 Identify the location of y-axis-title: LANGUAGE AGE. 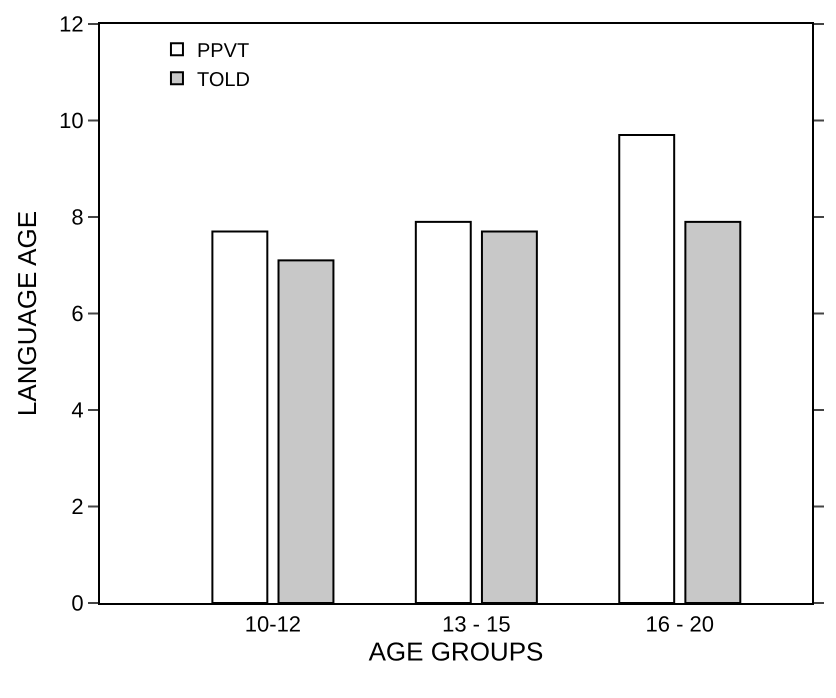
(27, 313).